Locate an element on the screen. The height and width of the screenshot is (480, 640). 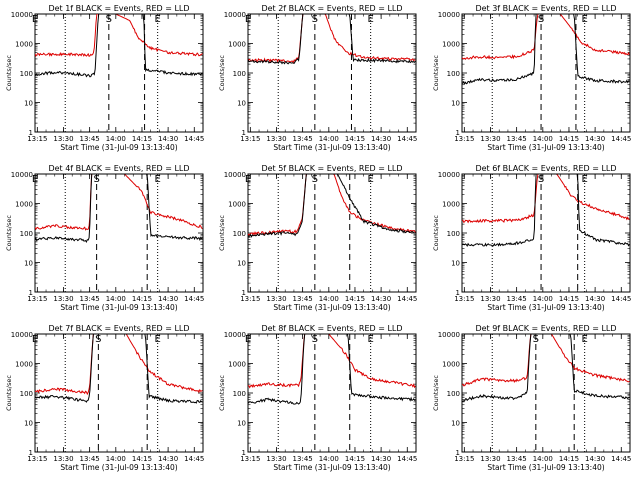
panel-title: Det 9f BLACK = Events, RED = LLD is located at coordinates (545, 328).